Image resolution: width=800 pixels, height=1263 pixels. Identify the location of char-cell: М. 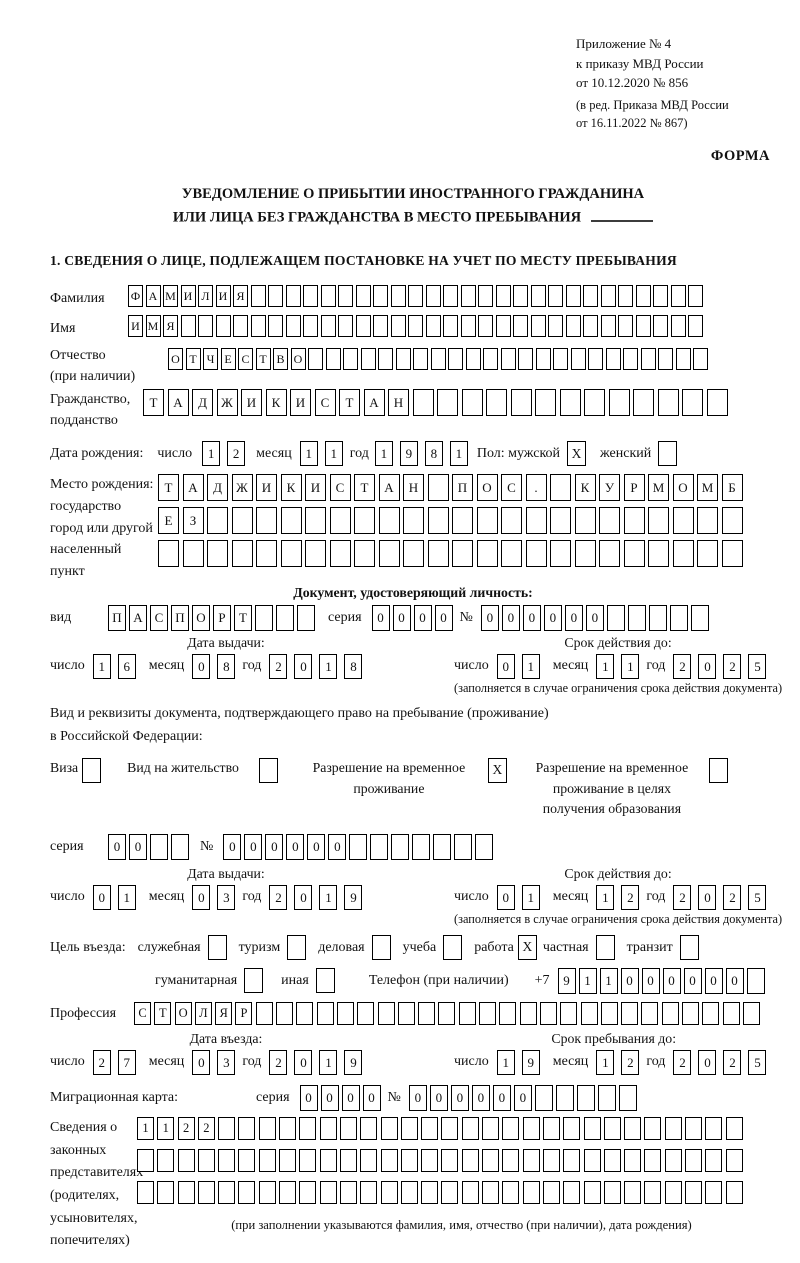
(658, 488).